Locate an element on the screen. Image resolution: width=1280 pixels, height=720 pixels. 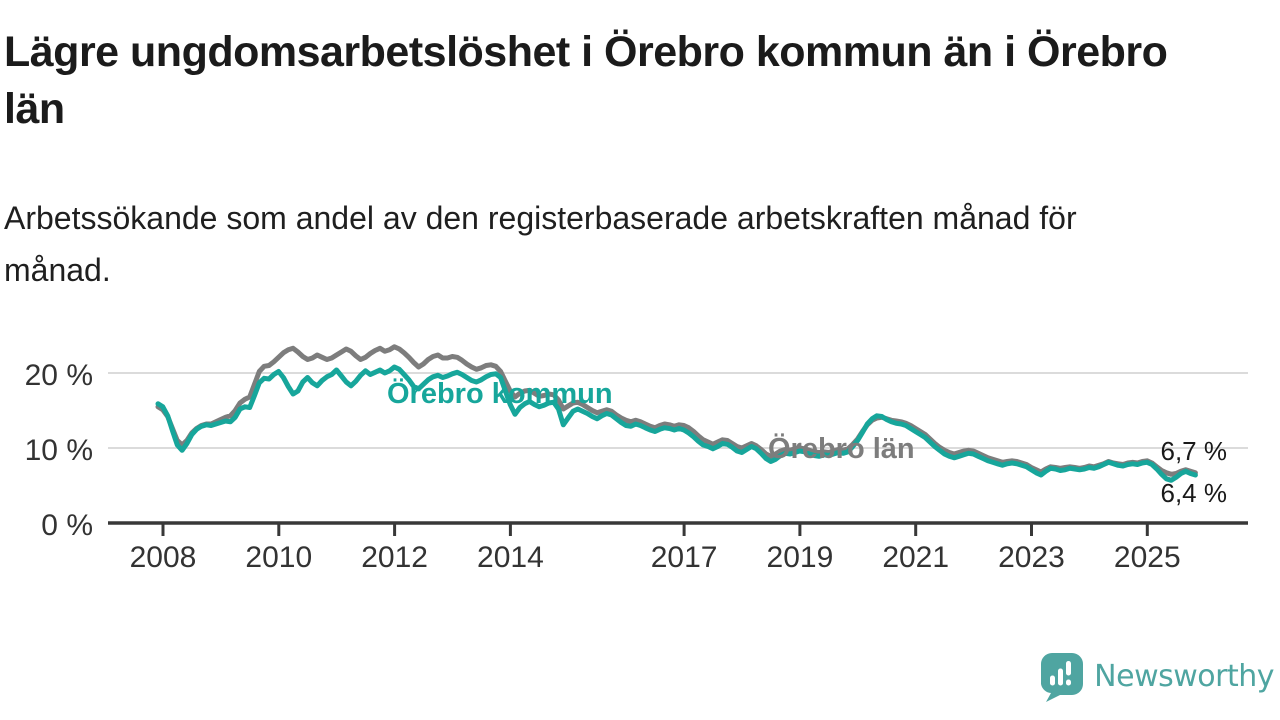
x-axis-tick-label: 2008 is located at coordinates (163, 557).